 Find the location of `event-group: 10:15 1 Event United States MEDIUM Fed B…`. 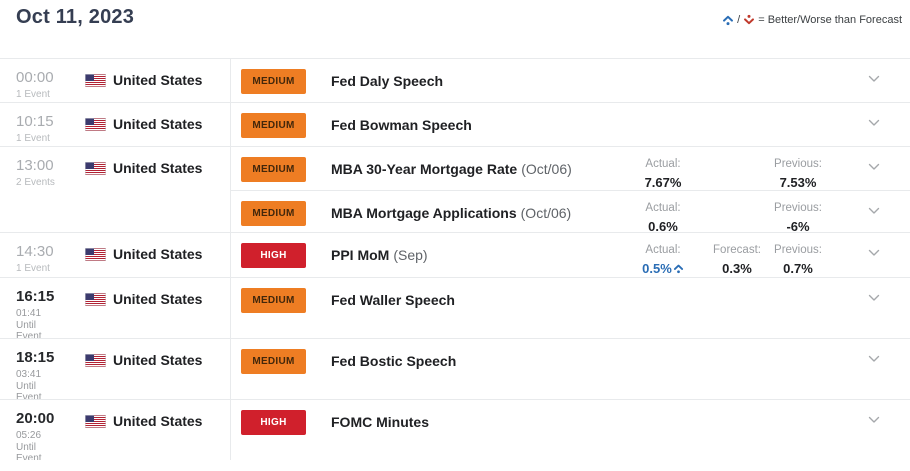

event-group: 10:15 1 Event United States MEDIUM Fed B… is located at coordinates (455, 124).